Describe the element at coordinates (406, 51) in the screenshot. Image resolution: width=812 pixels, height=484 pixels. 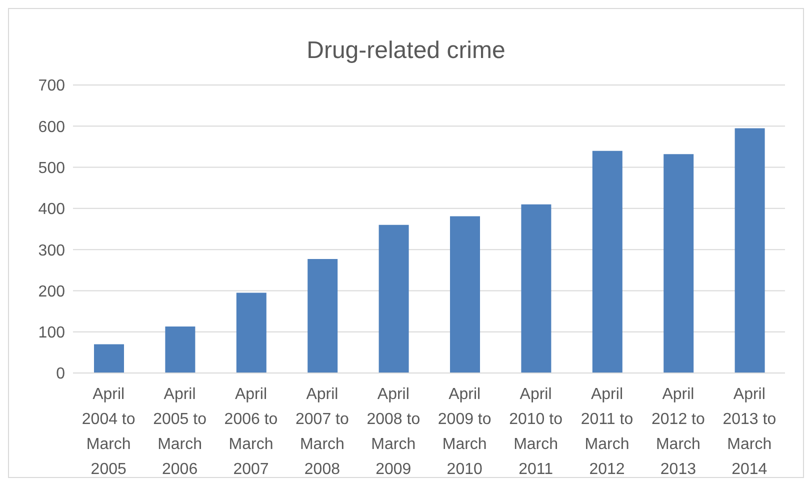
I see `chart-title: Drug-related crime` at that location.